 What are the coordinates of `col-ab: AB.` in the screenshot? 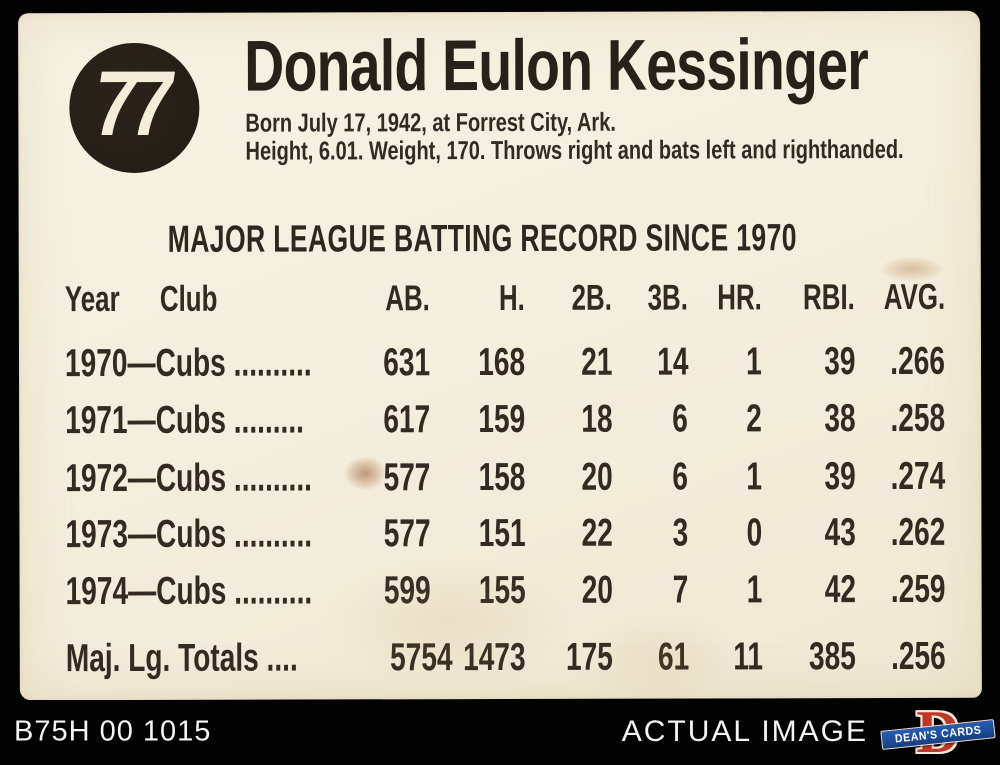 It's located at (407, 298).